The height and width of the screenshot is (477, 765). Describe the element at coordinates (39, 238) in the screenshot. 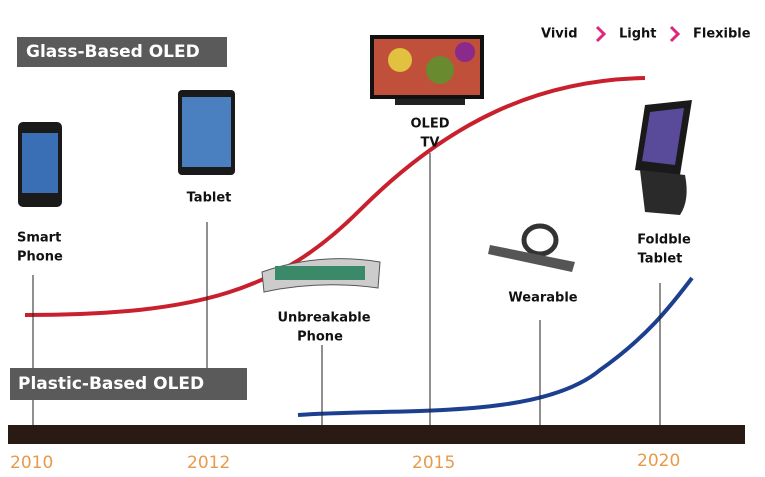

I see `product-label: Smart` at that location.